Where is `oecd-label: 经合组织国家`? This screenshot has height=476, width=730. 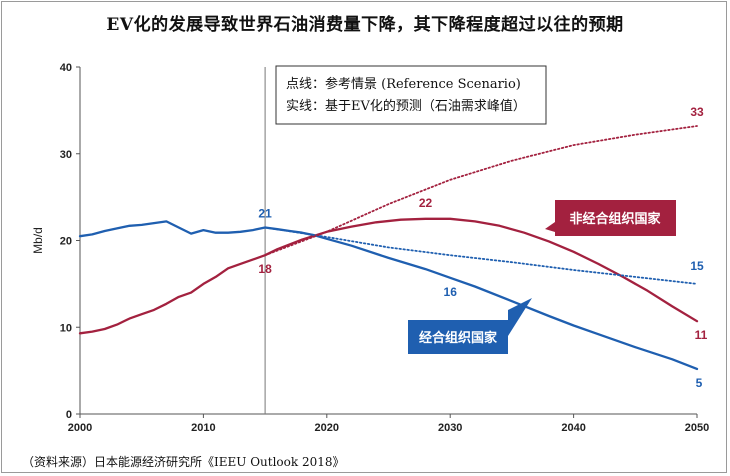
oecd-label: 经合组织国家 is located at coordinates (458, 338).